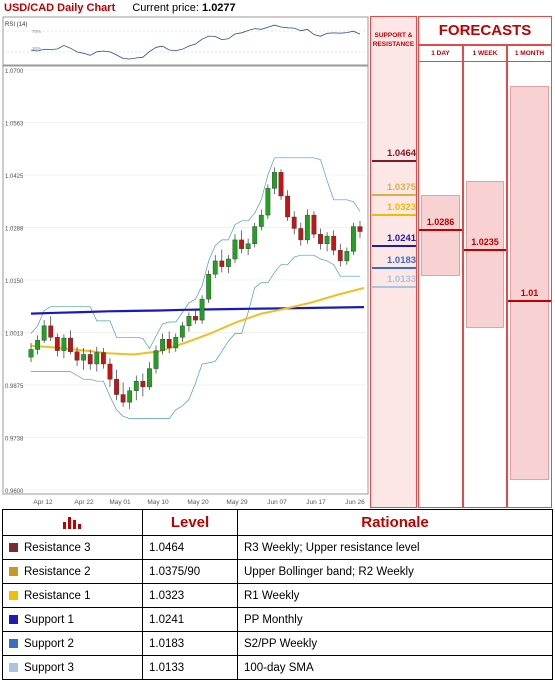 The height and width of the screenshot is (680, 555). I want to click on rsi-lower-label: 30%, so click(36, 48).